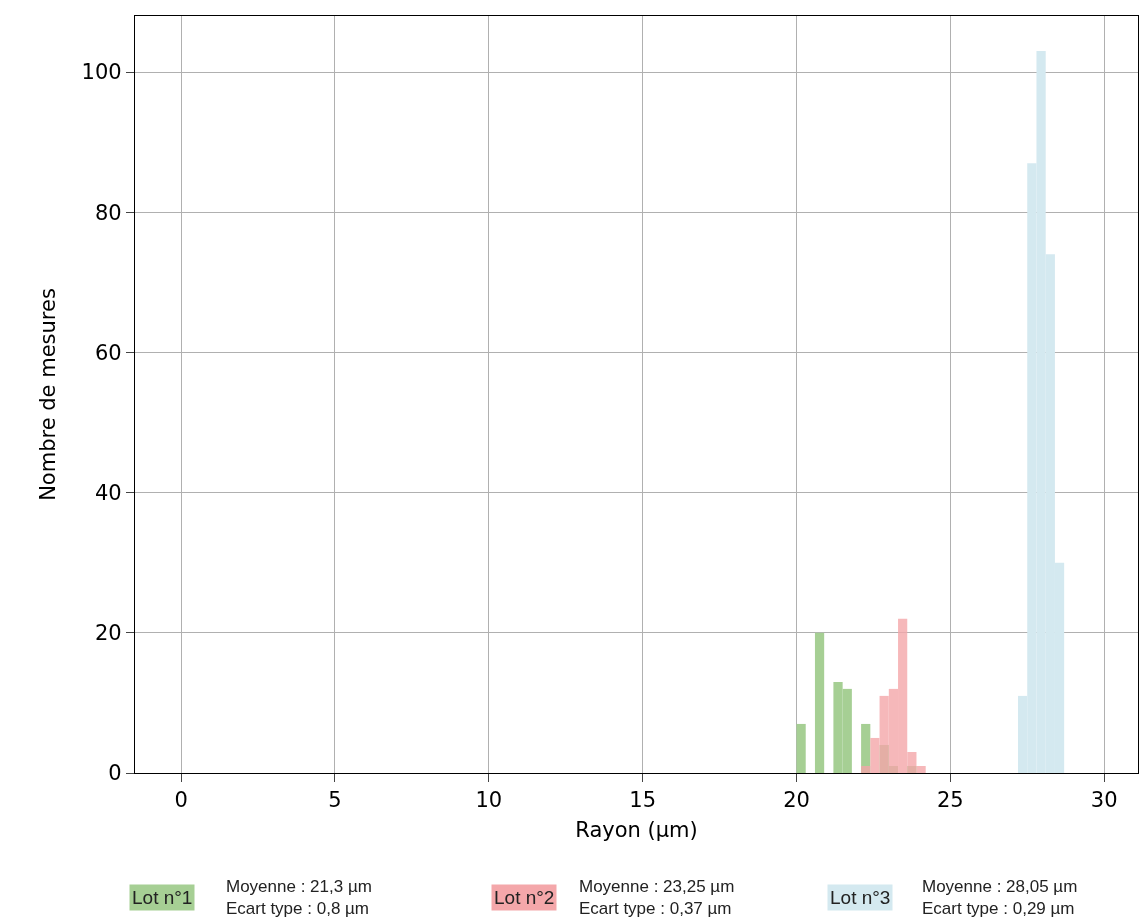  Describe the element at coordinates (108, 633) in the screenshot. I see `y-tick-label: 20` at that location.